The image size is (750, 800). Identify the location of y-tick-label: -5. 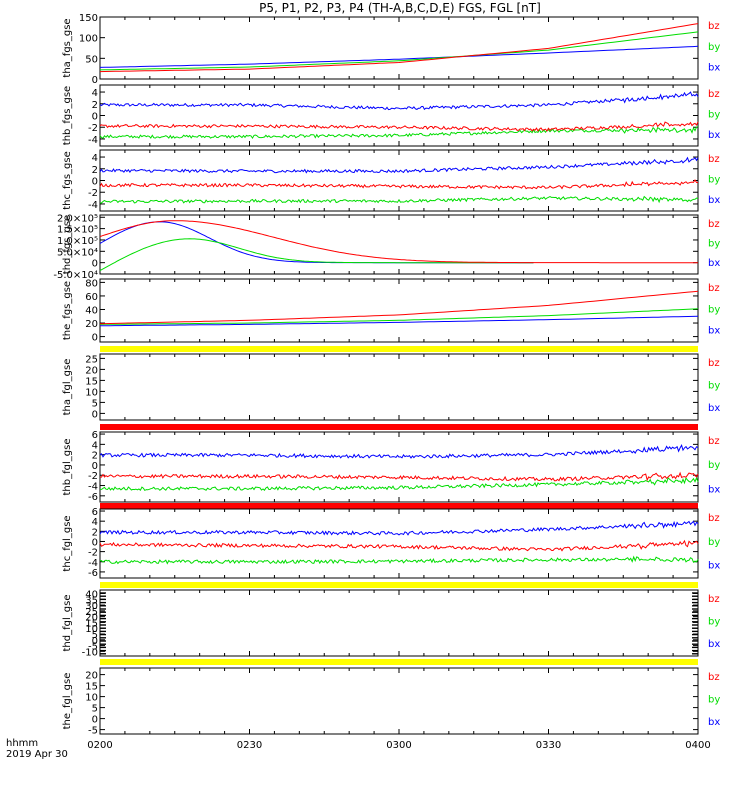
(93, 647).